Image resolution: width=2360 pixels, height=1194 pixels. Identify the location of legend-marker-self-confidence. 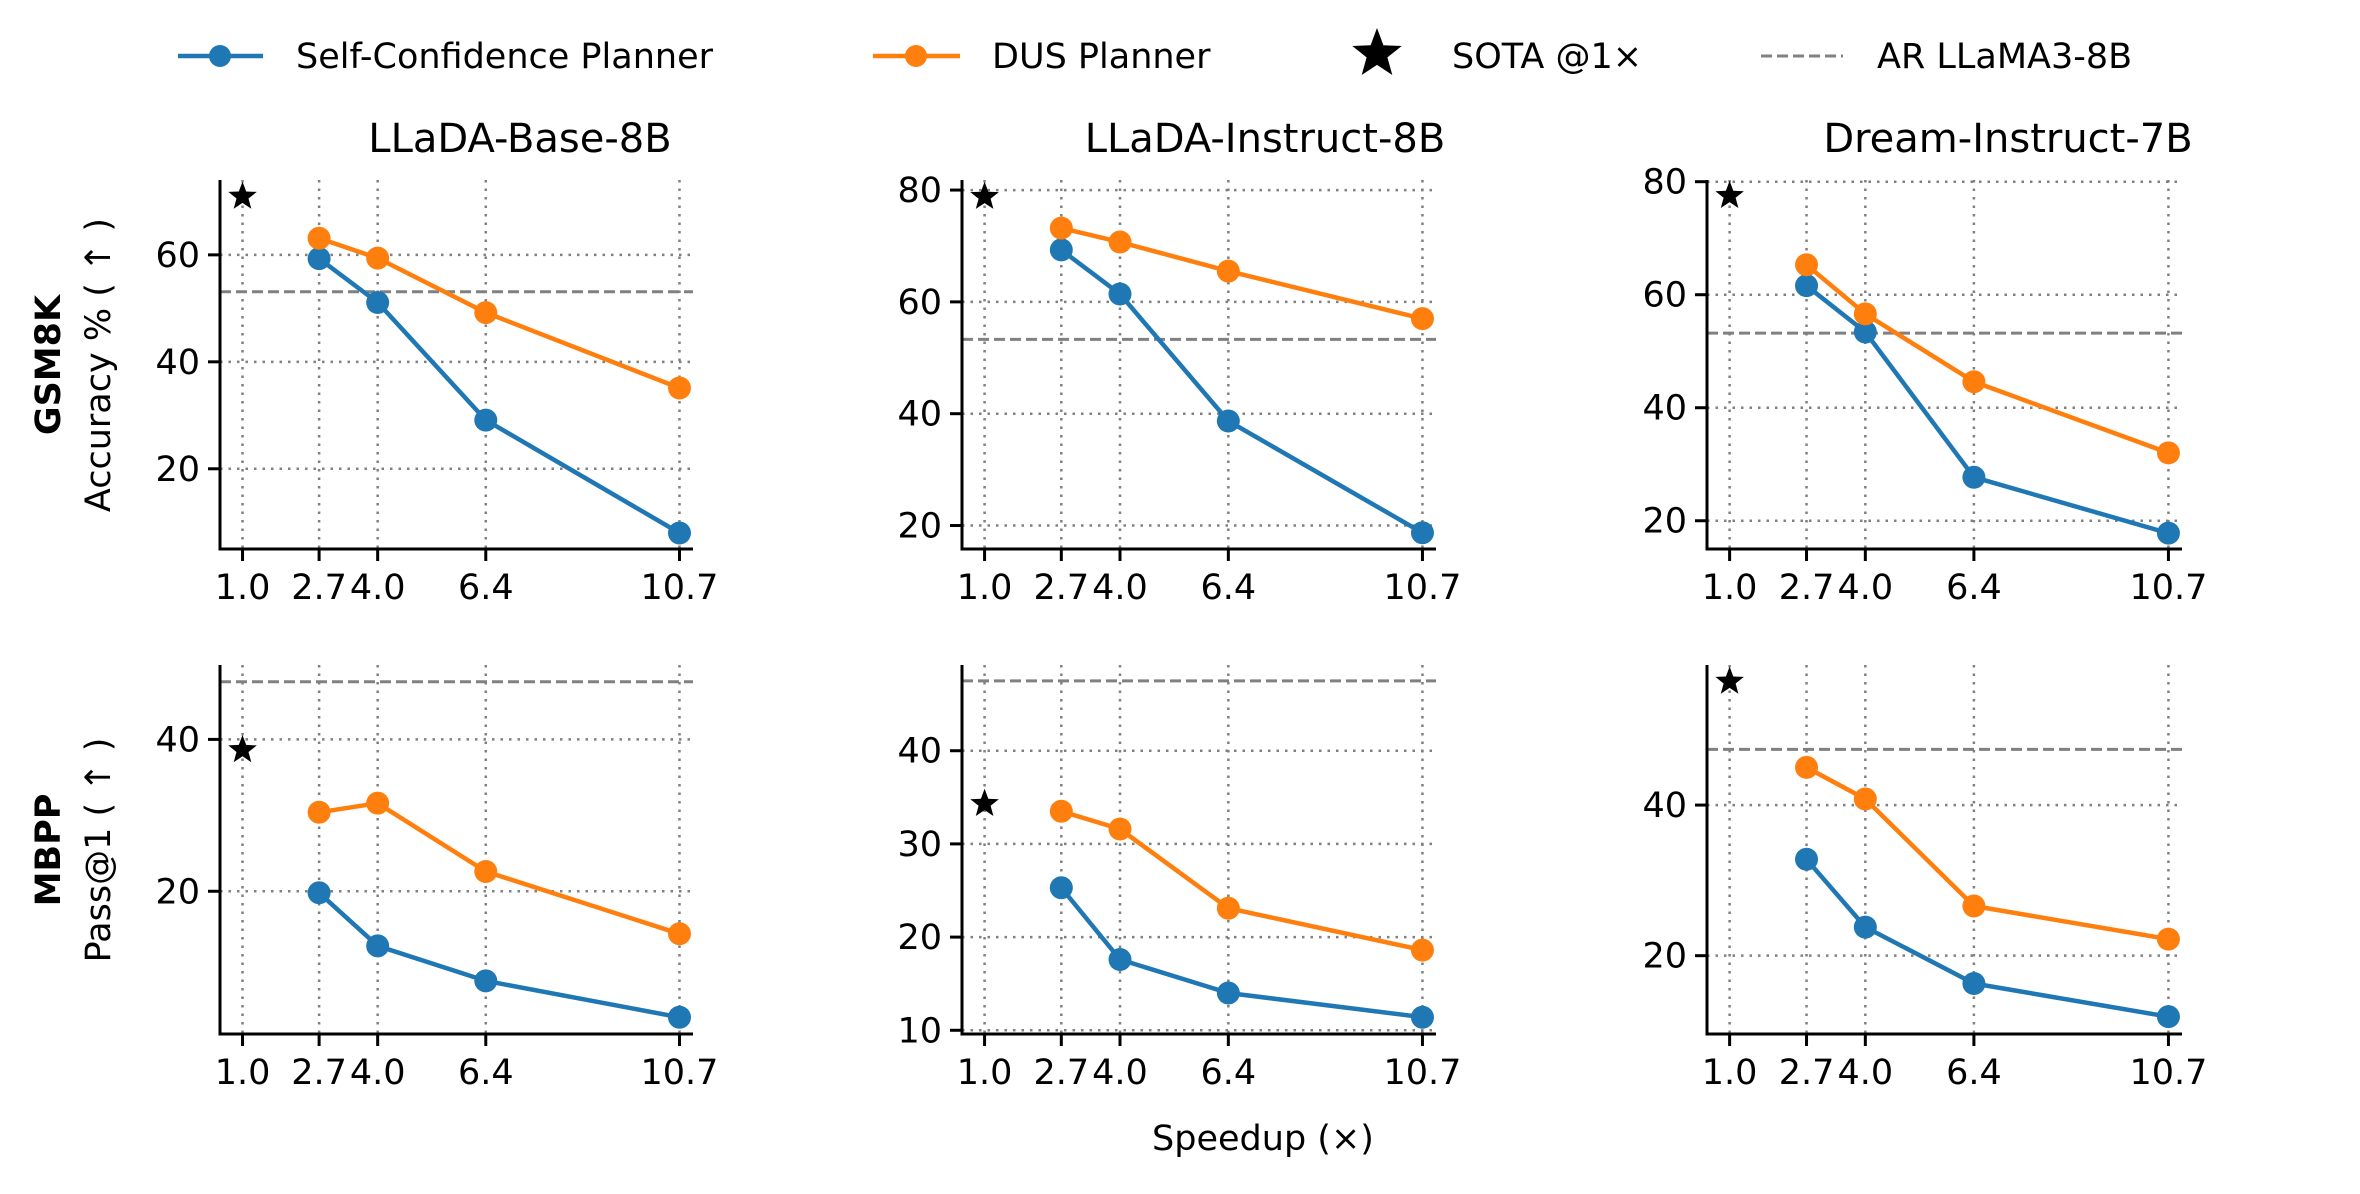
(220, 56).